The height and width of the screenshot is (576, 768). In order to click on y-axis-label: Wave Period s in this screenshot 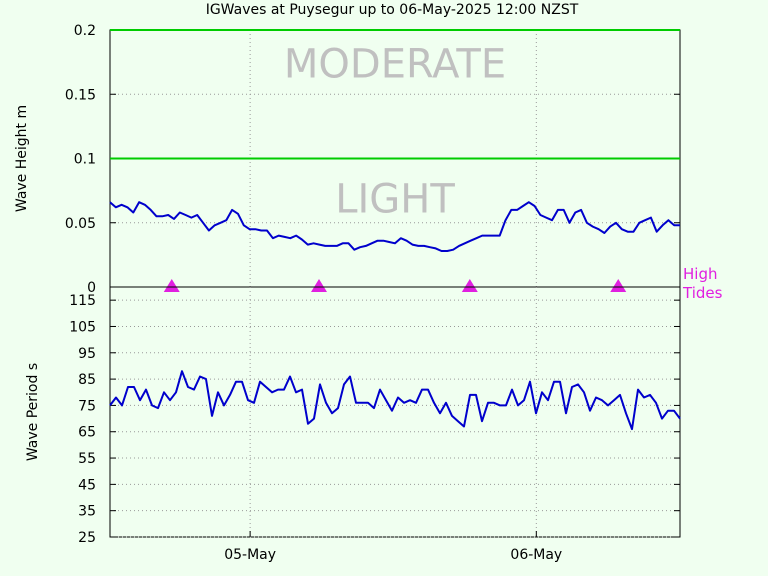, I will do `click(33, 412)`.